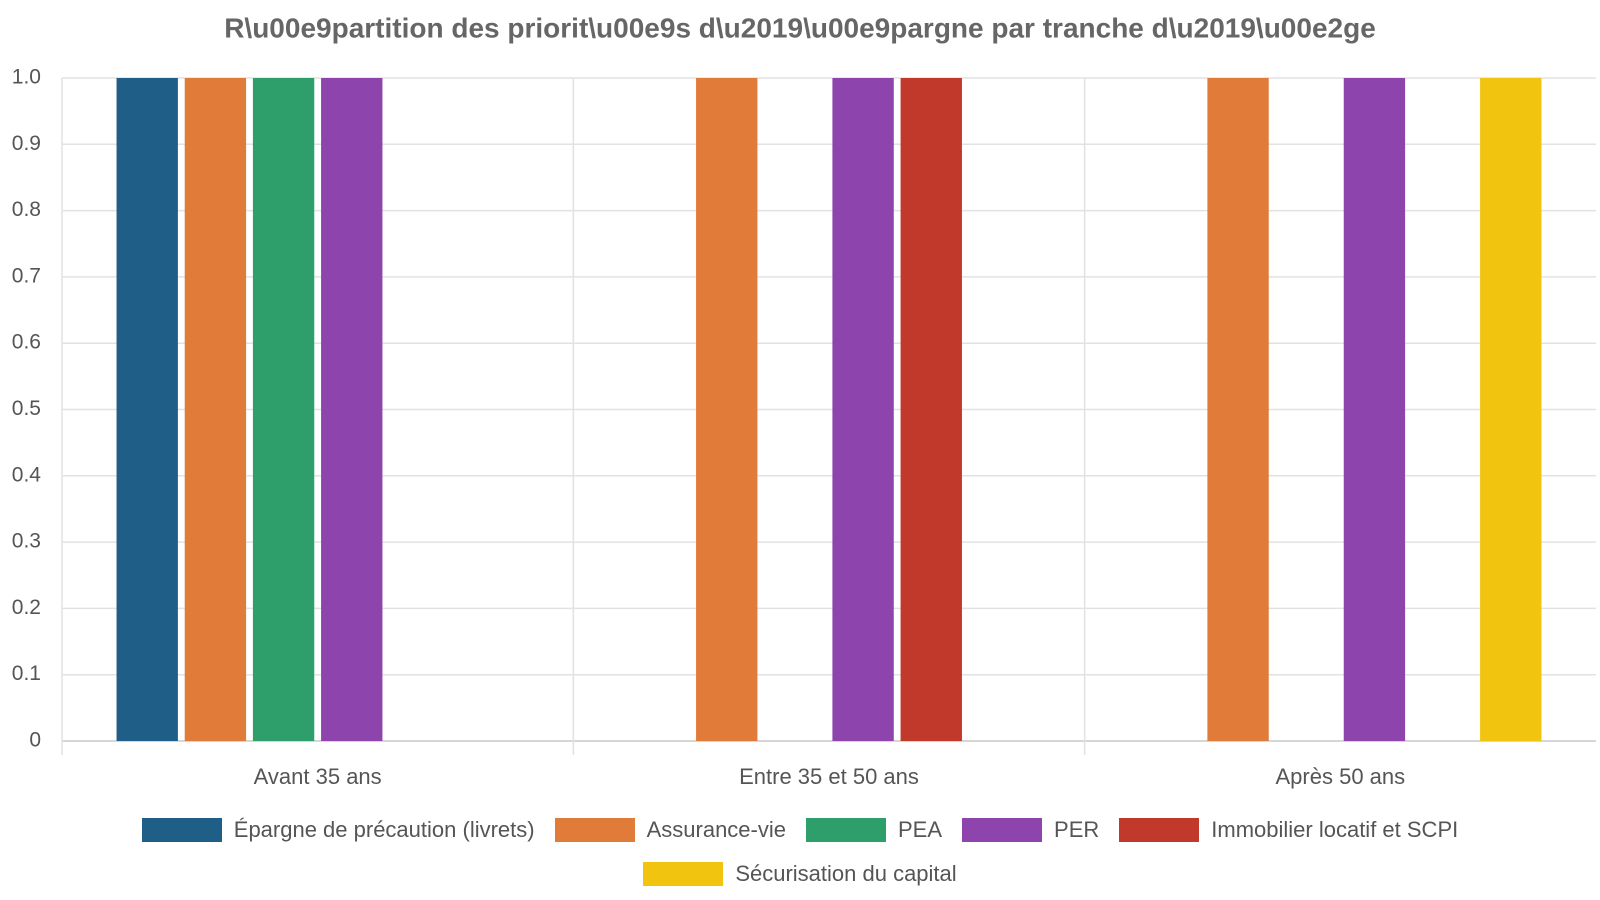 The image size is (1600, 900). What do you see at coordinates (26, 77) in the screenshot?
I see `y-tick-label: 1.0` at bounding box center [26, 77].